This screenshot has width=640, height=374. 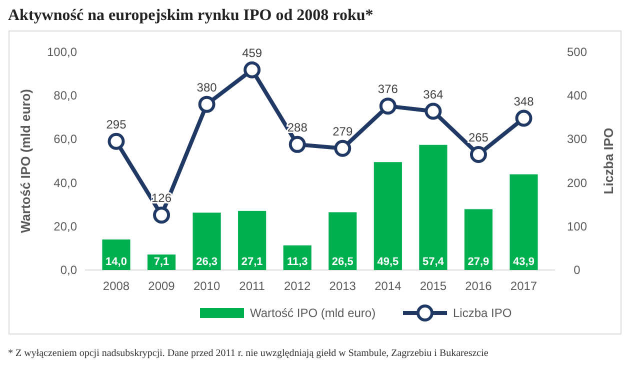 I want to click on text: * Z wyłączeniem opcji nadsubskrypcji. Dane przed 2011 r. nie uwzględniają giełd w Stambule, Zagrzebiu i Bukareszcie, so click(x=248, y=353).